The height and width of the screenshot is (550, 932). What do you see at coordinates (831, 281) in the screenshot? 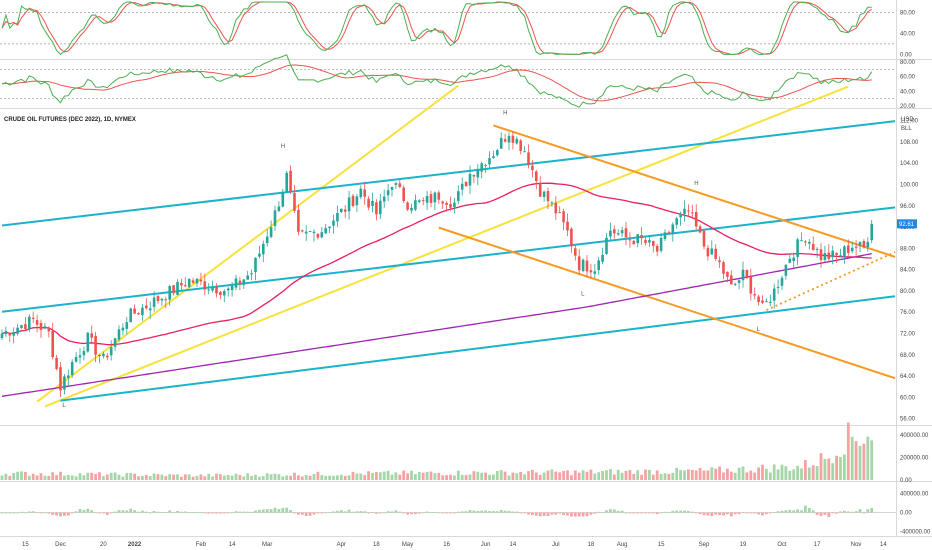
I see `orange-dotted-support-line` at bounding box center [831, 281].